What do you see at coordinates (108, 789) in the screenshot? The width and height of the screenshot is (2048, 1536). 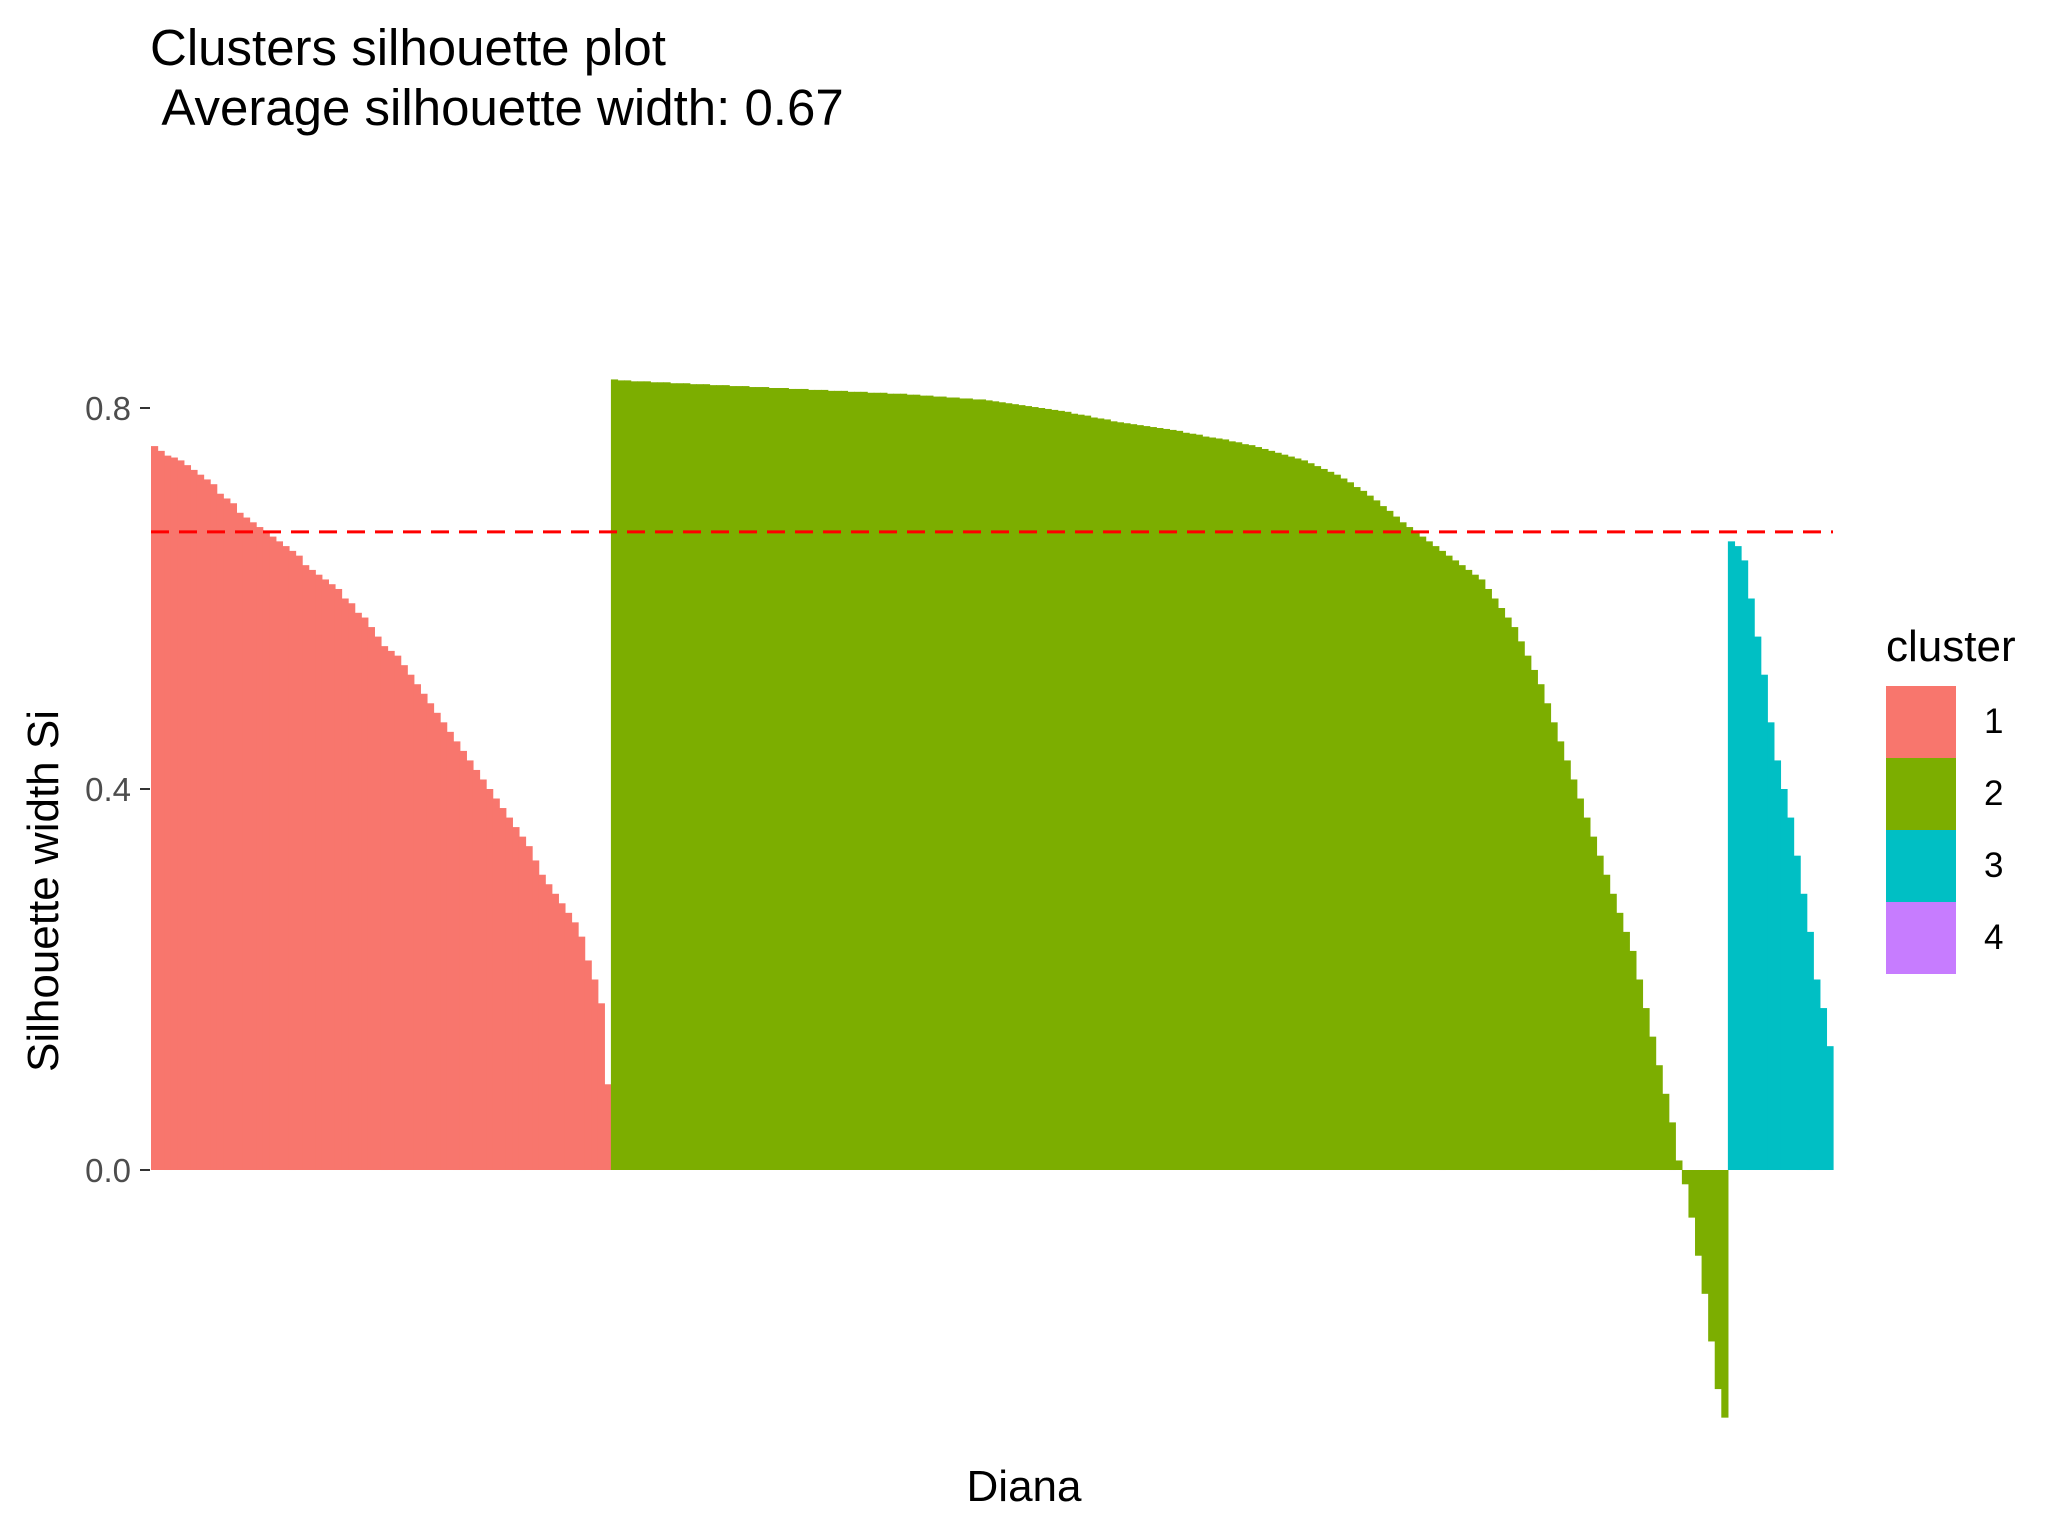 I see `y-tick-label: 0.4` at bounding box center [108, 789].